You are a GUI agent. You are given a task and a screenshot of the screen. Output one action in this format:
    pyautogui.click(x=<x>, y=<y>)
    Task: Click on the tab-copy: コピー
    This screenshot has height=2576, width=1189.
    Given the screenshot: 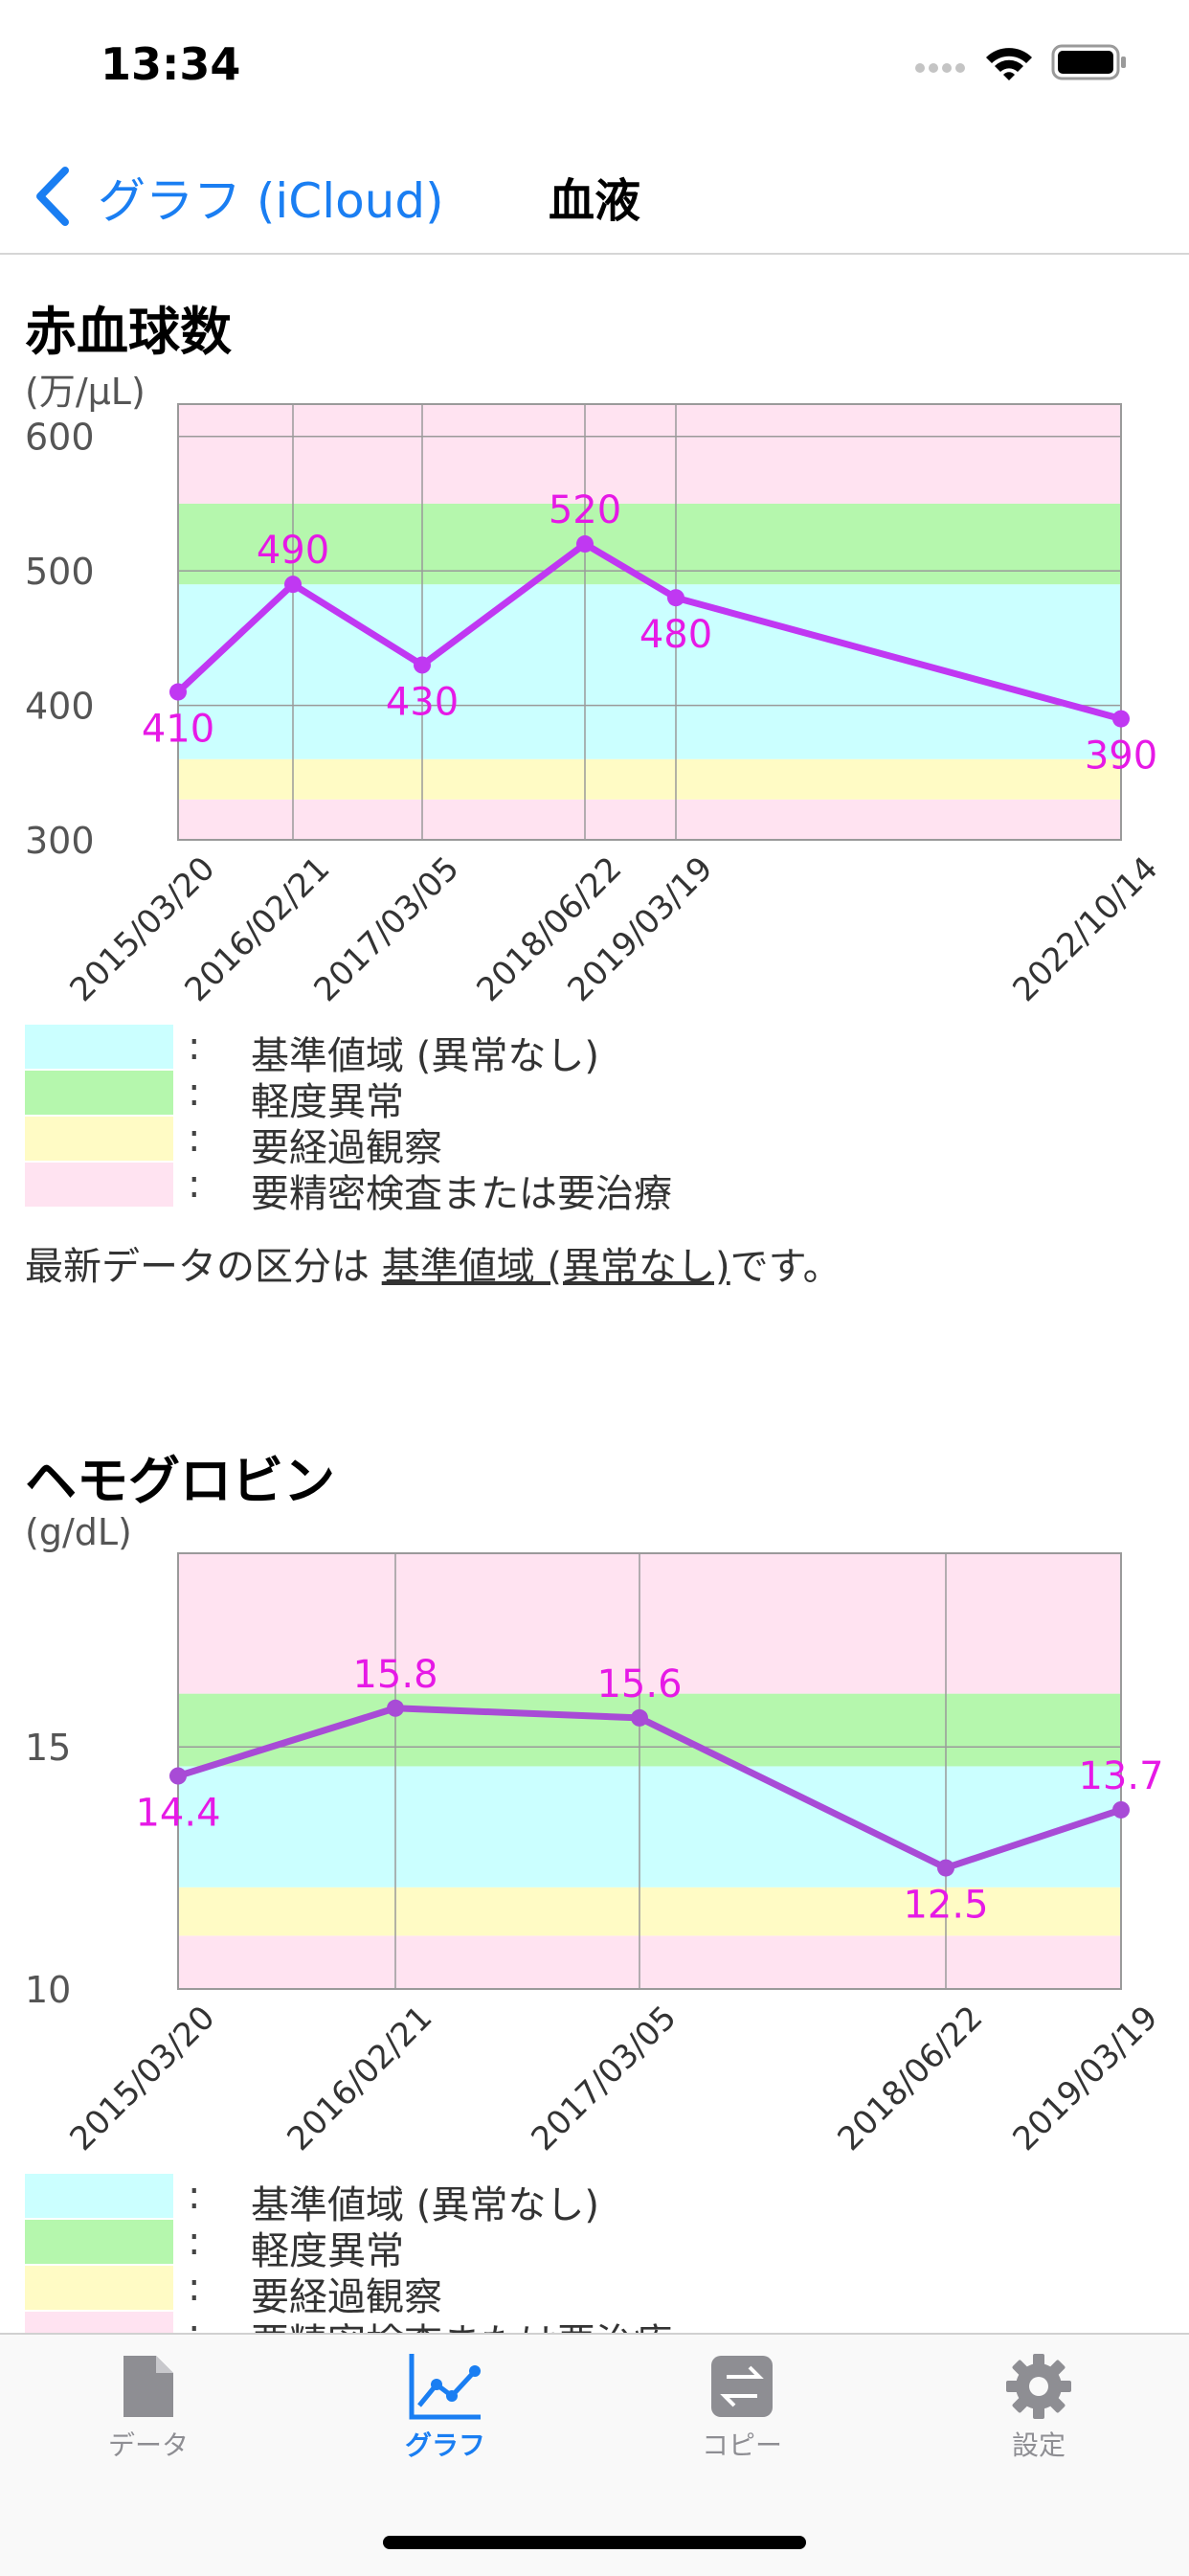 What is the action you would take?
    pyautogui.click(x=742, y=2407)
    